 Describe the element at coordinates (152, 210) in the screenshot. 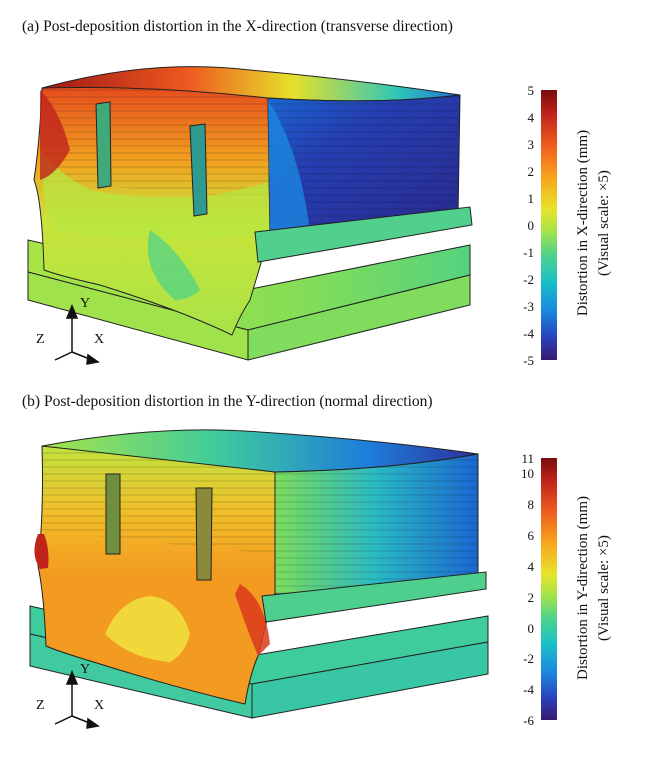

I see `panel-a-front-face` at that location.